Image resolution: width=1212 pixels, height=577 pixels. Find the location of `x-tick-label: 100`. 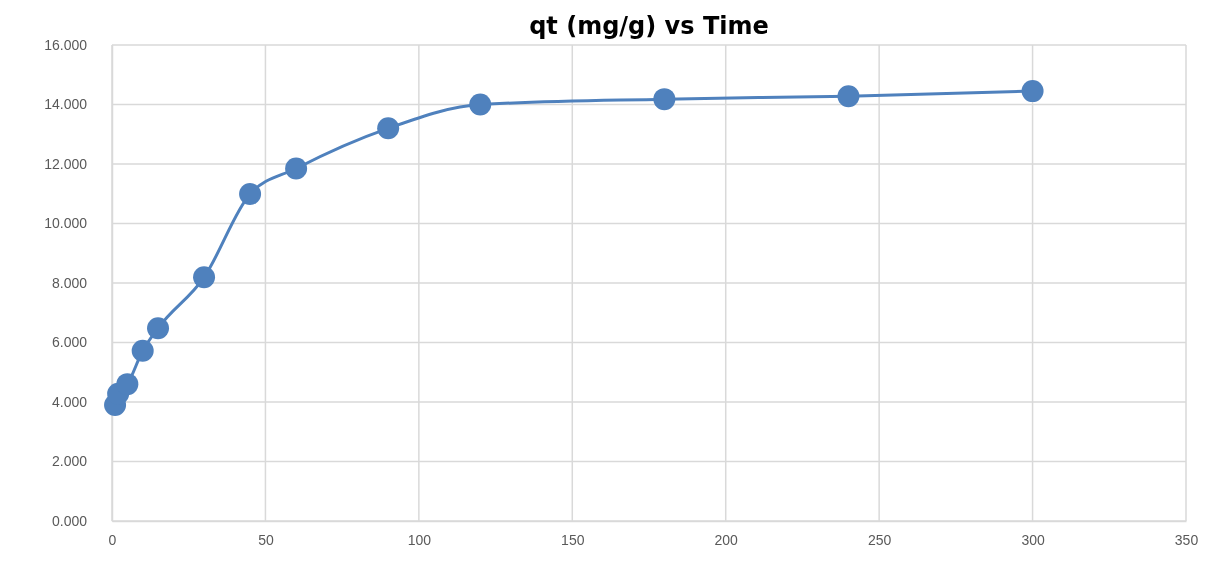

x-tick-label: 100 is located at coordinates (419, 539).